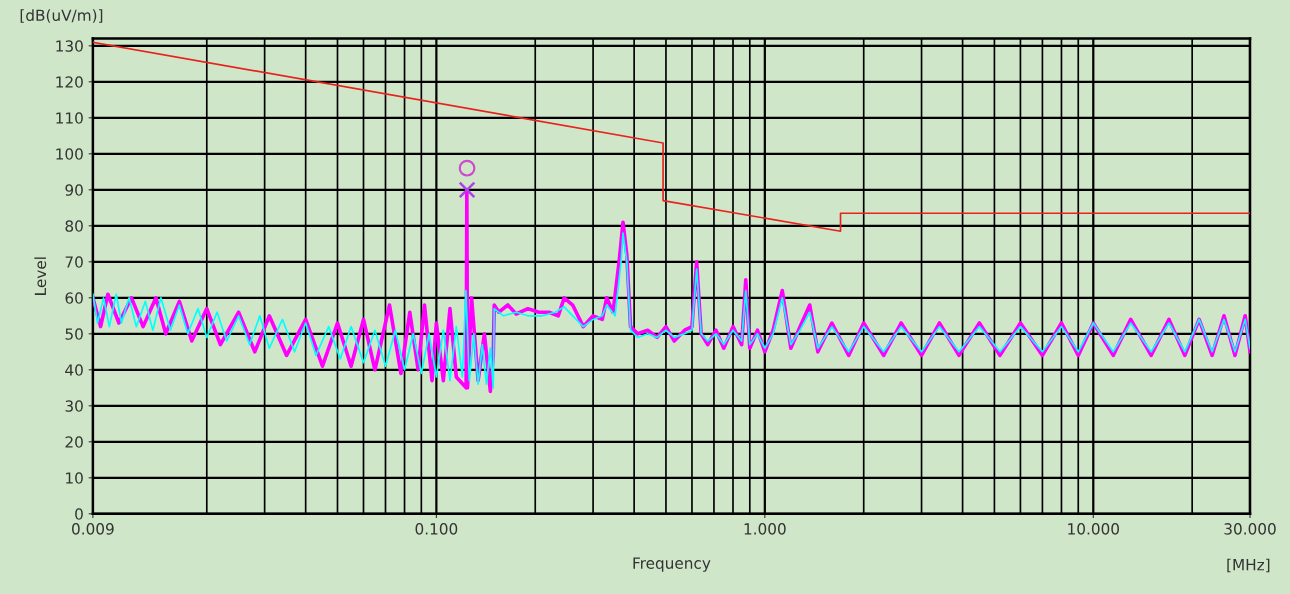  I want to click on y-tick-label: 90, so click(74, 190).